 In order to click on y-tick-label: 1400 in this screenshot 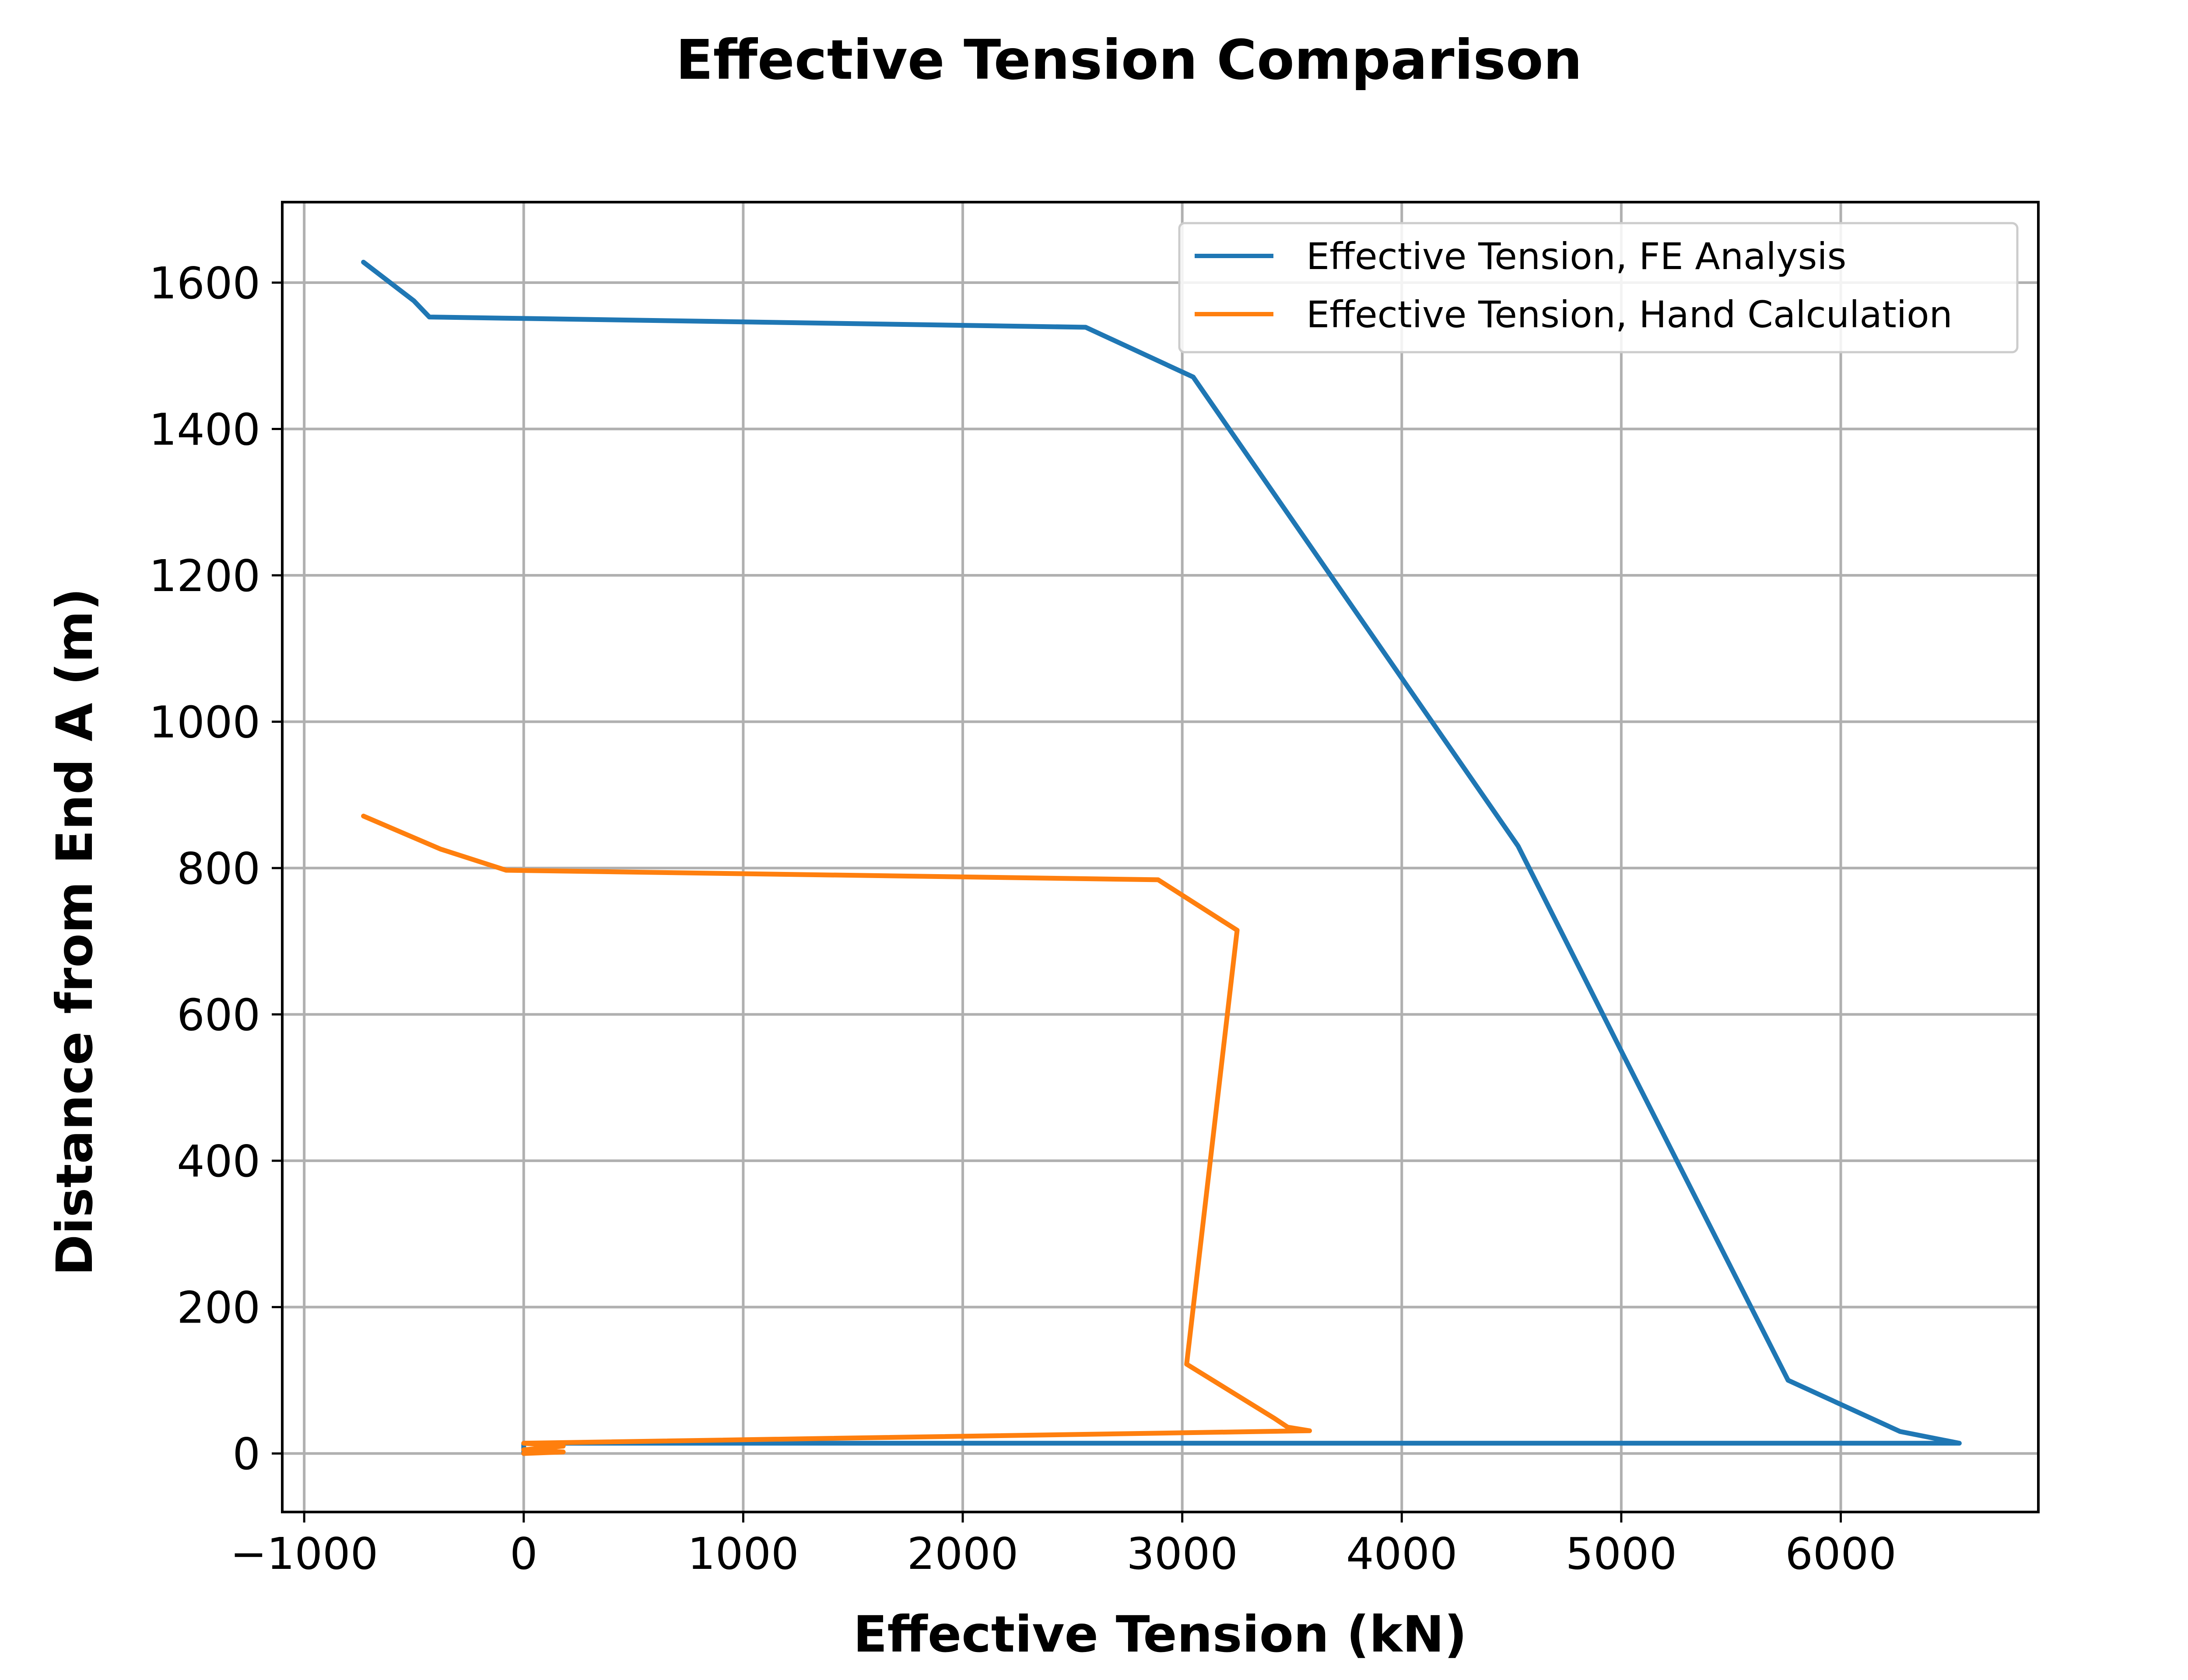, I will do `click(205, 429)`.